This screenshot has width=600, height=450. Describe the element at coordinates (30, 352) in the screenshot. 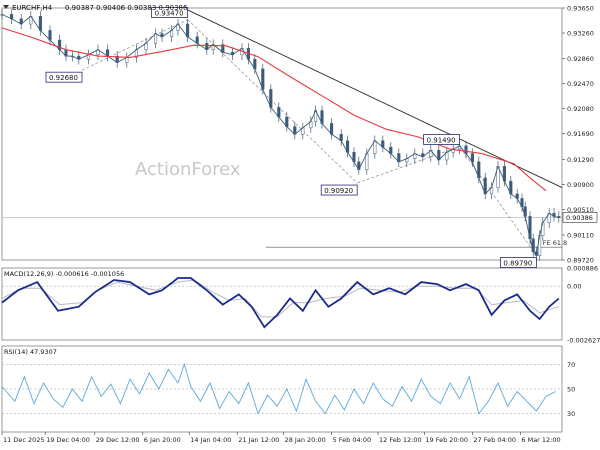

I see `rsi-label: RSI(14) 47.9307` at that location.